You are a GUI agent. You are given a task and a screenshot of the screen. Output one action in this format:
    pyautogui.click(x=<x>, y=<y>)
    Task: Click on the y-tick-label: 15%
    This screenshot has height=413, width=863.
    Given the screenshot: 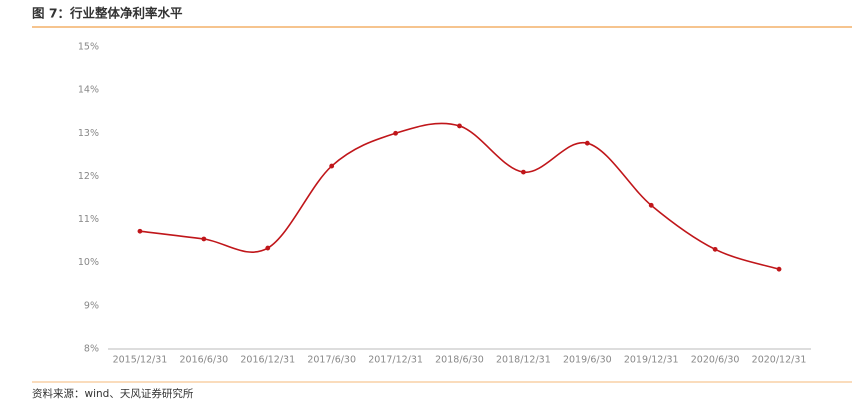 What is the action you would take?
    pyautogui.click(x=88, y=47)
    